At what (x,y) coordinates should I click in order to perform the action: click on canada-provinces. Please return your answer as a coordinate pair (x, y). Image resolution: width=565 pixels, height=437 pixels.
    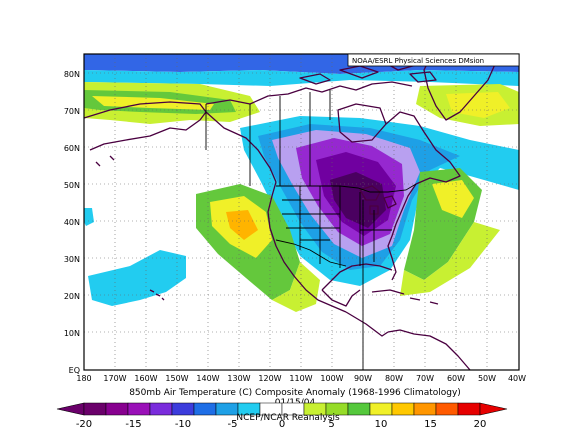
    Looking at the image, I should click on (290, 138).